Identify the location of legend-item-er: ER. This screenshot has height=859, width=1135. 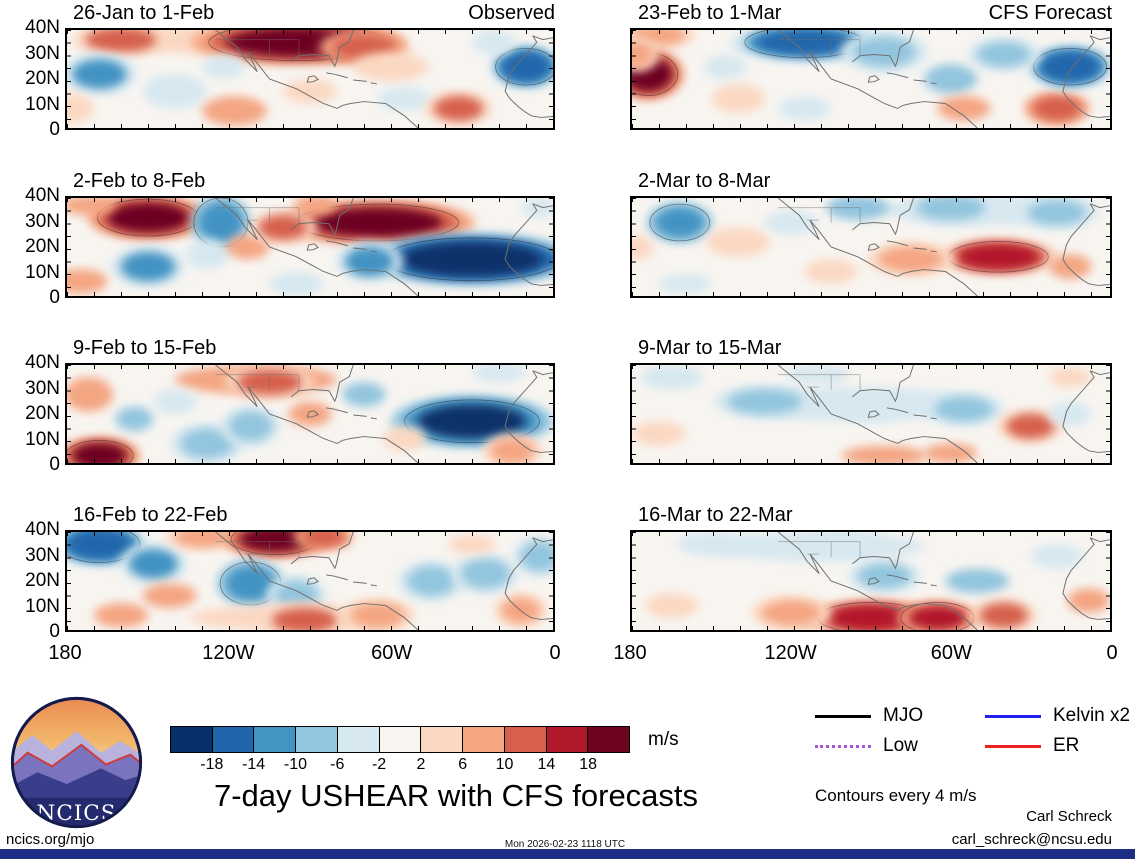
(1032, 746).